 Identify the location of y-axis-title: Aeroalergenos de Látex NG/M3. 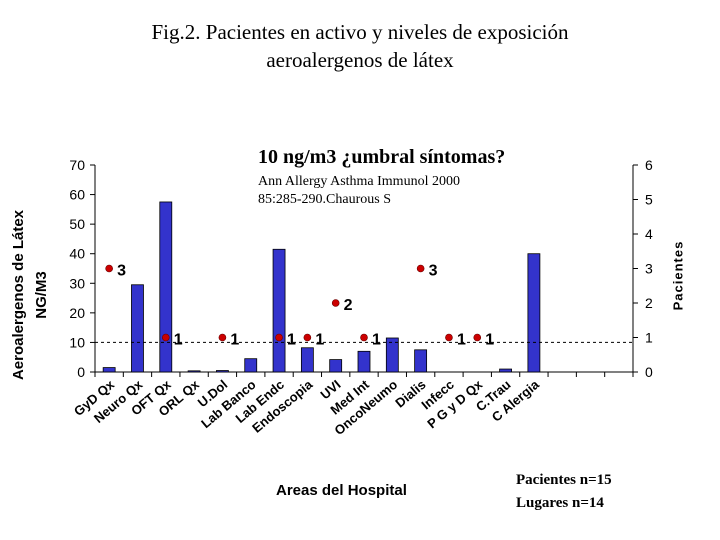
(30, 295).